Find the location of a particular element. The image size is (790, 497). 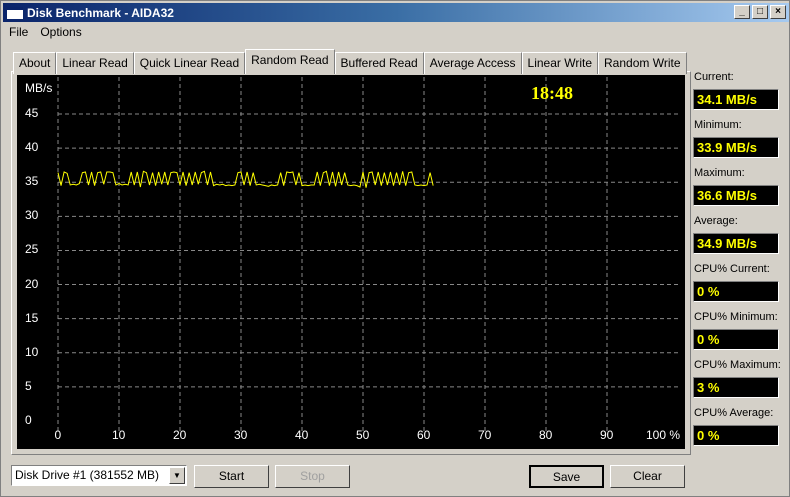

x-tick-label: 100 % is located at coordinates (663, 435).